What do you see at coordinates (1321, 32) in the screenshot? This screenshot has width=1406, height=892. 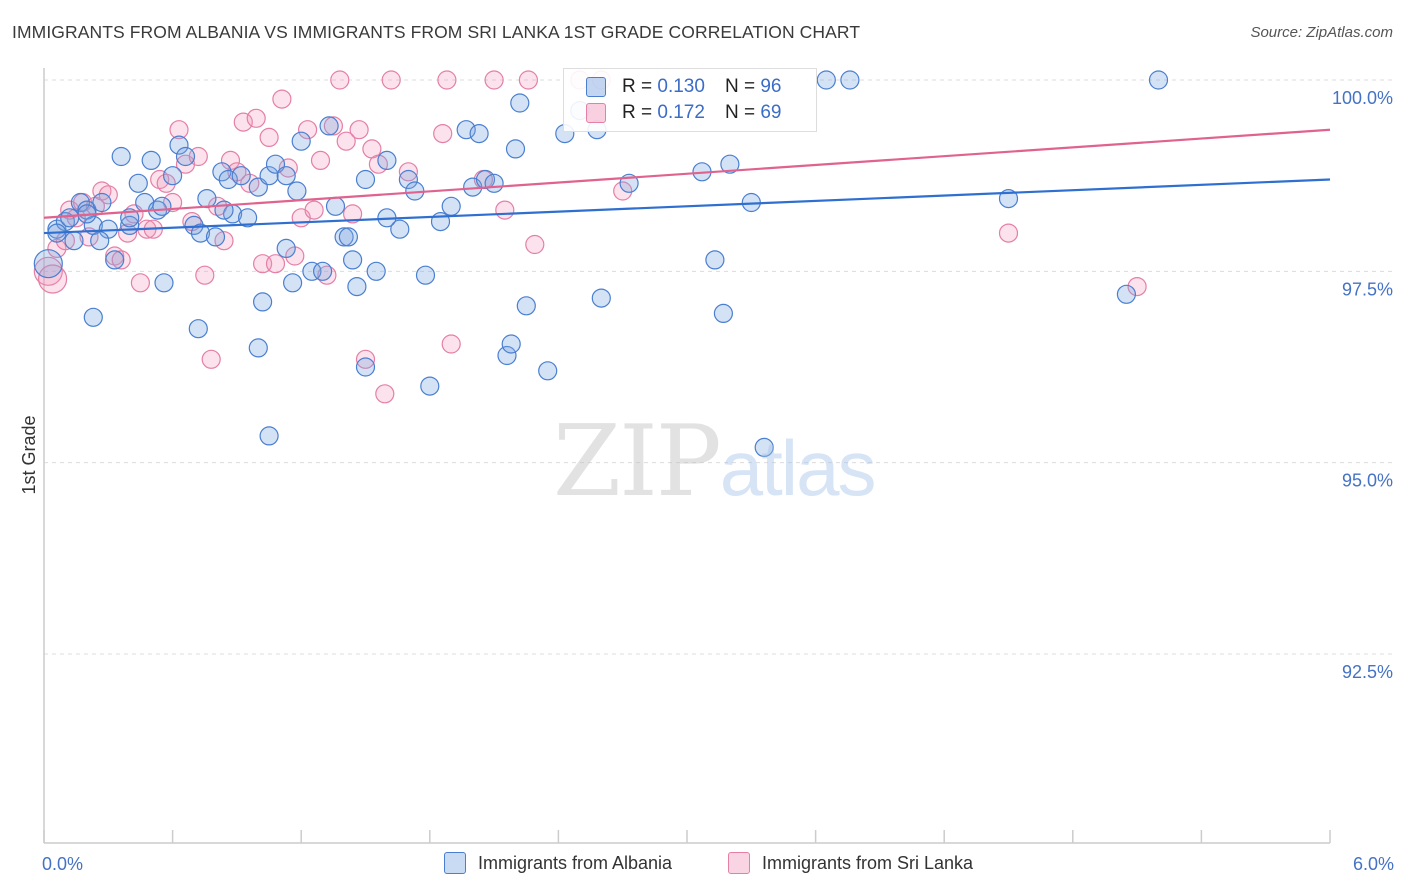 I see `source-label: Source: ZipAtlas.com` at bounding box center [1321, 32].